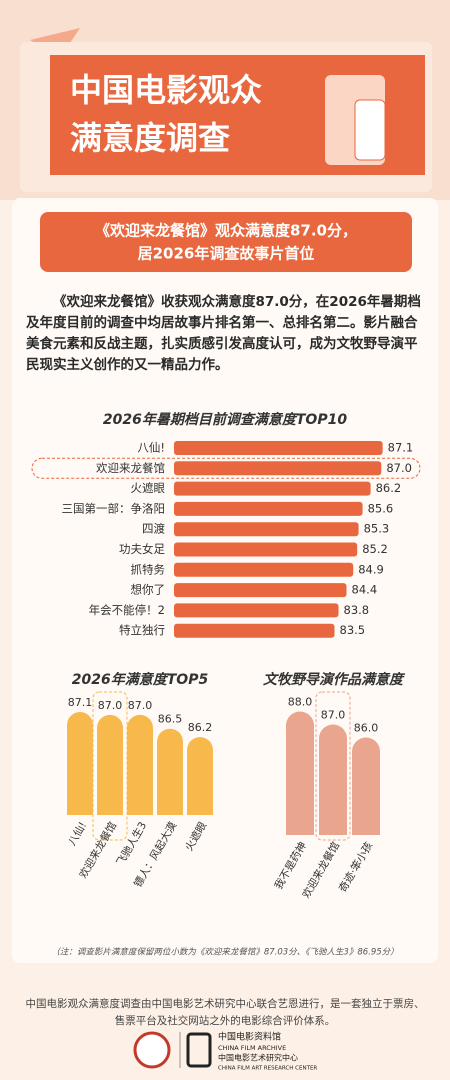 The height and width of the screenshot is (1080, 450). Describe the element at coordinates (130, 468) in the screenshot. I see `category-label: 欢迎来龙餐馆` at that location.